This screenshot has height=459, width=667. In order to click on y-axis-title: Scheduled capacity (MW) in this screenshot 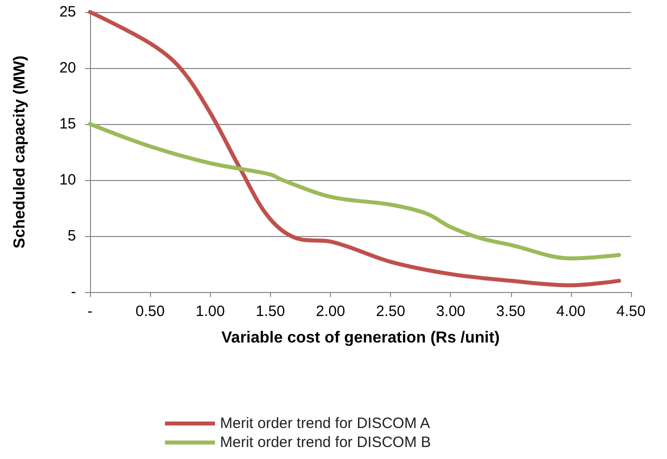, I will do `click(20, 152)`.